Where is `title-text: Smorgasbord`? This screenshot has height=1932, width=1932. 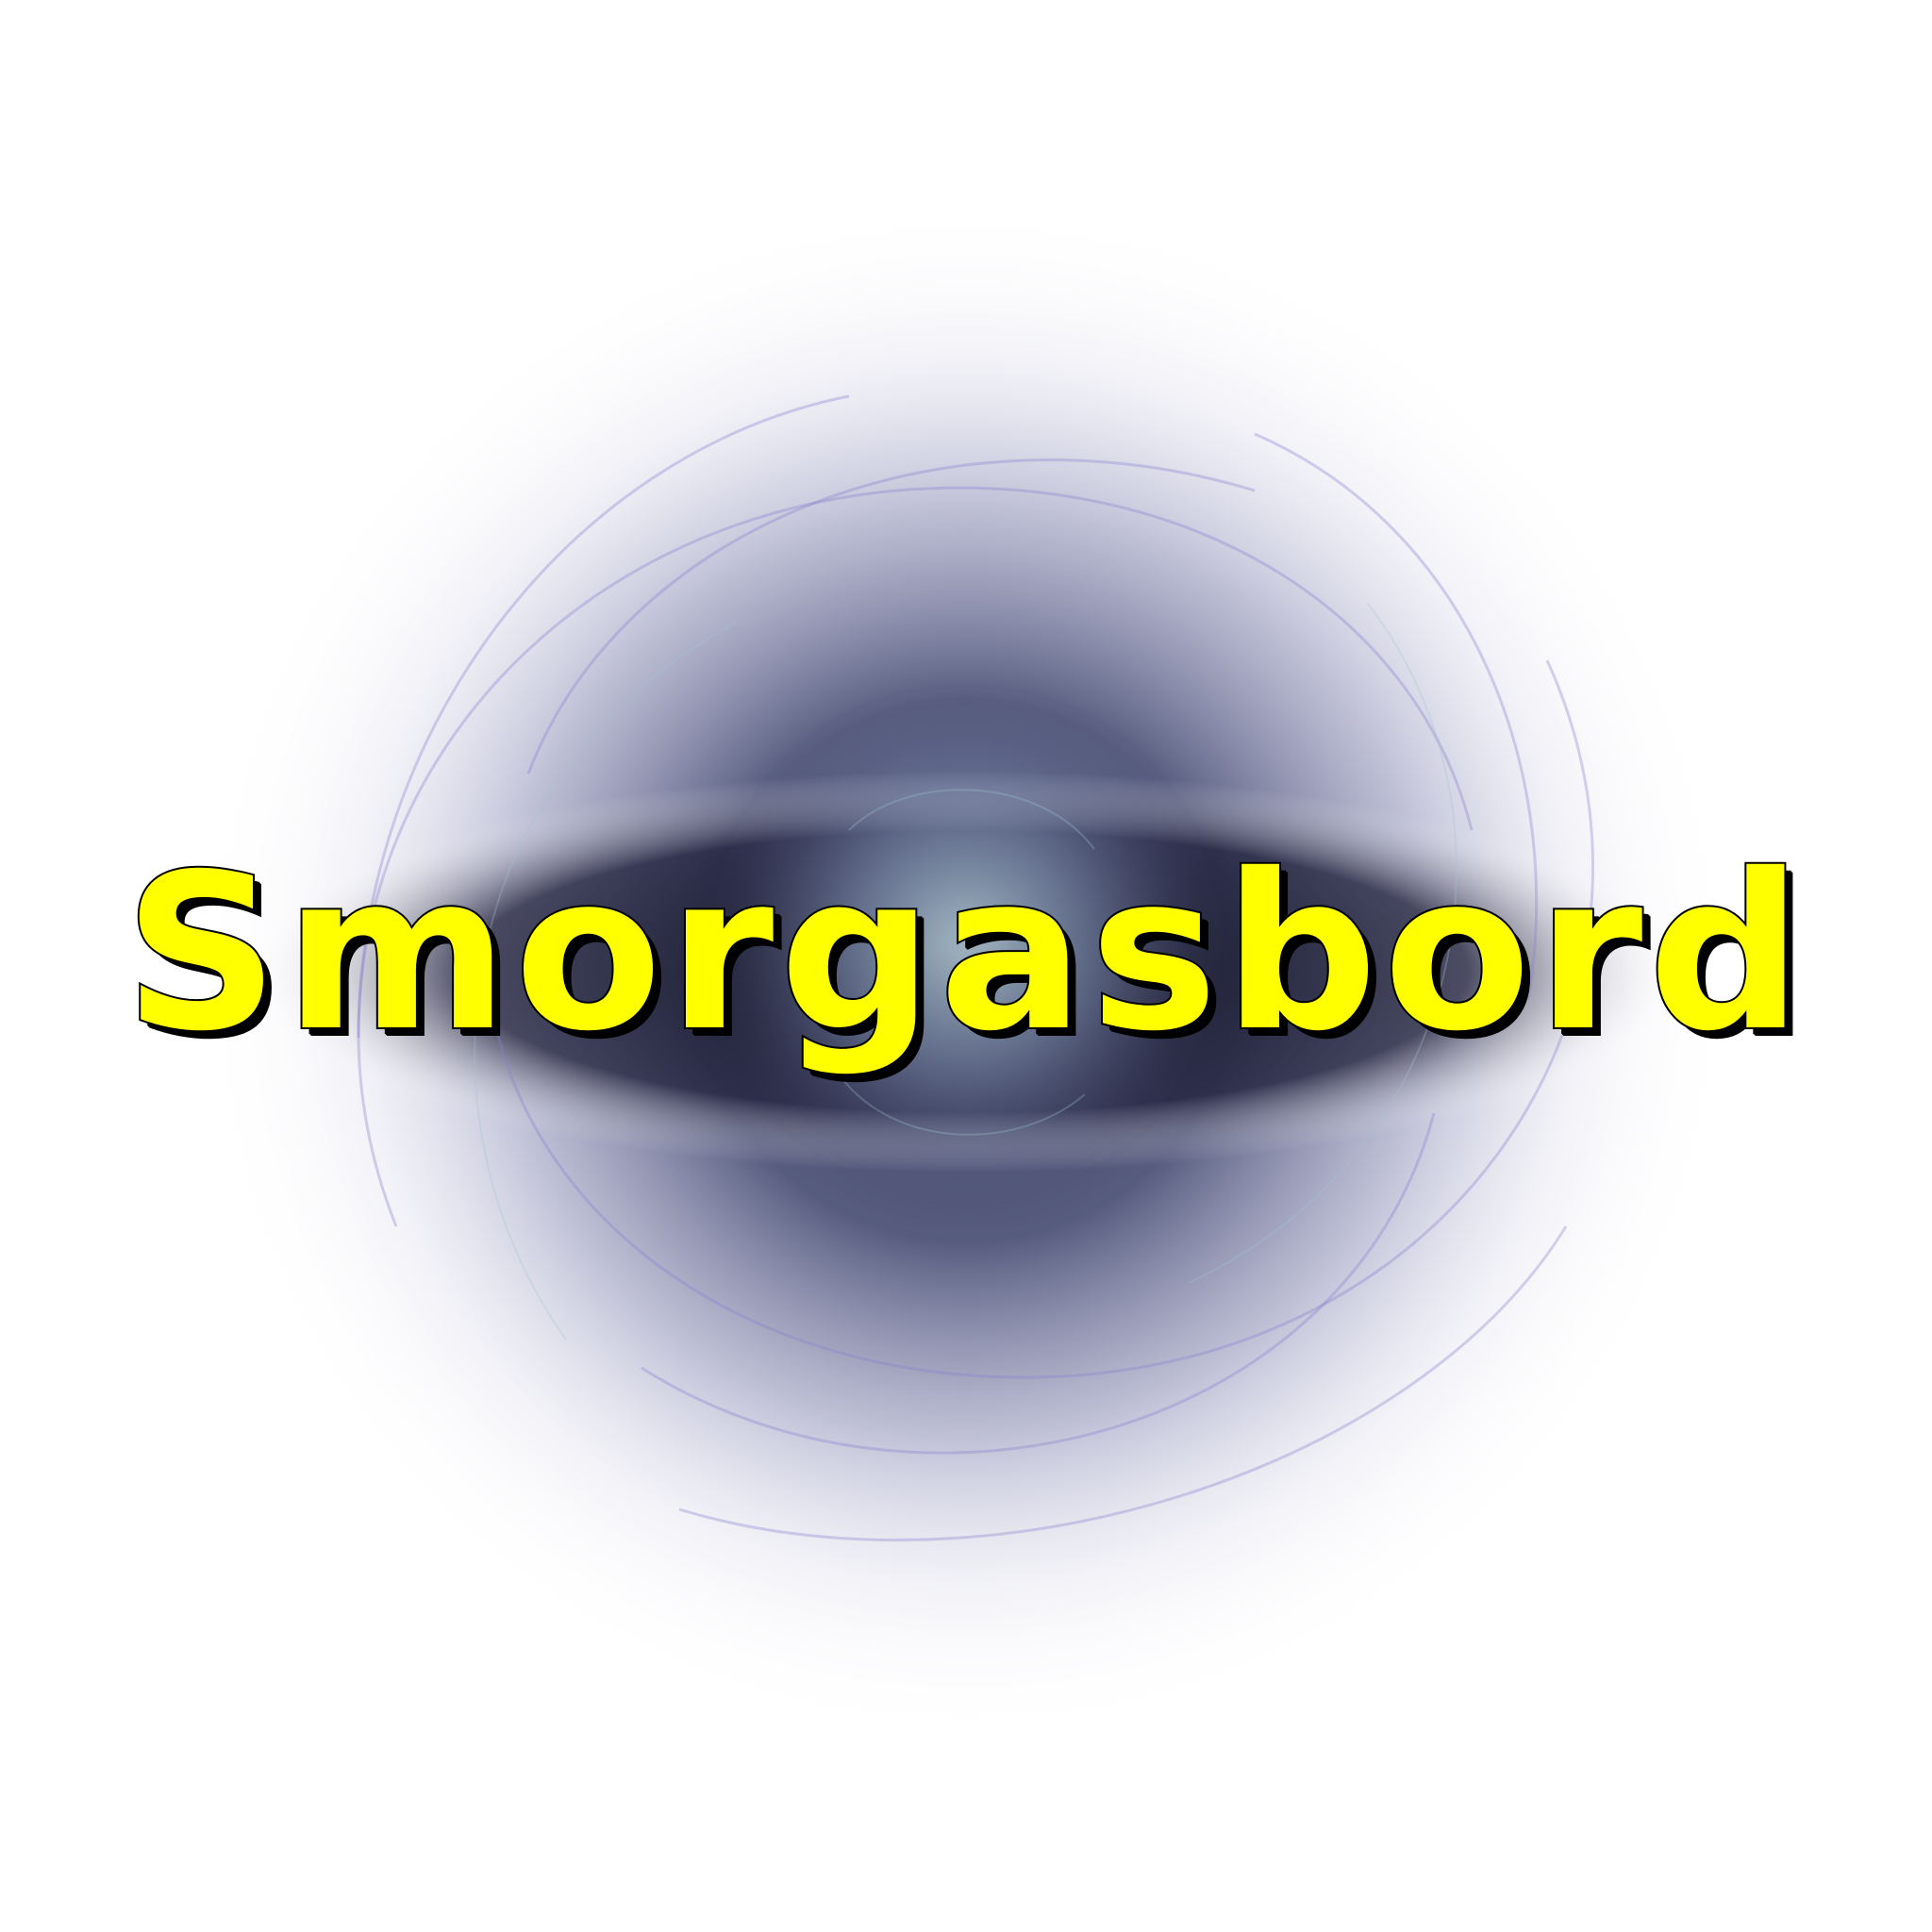
title-text: Smorgasbord is located at coordinates (965, 953).